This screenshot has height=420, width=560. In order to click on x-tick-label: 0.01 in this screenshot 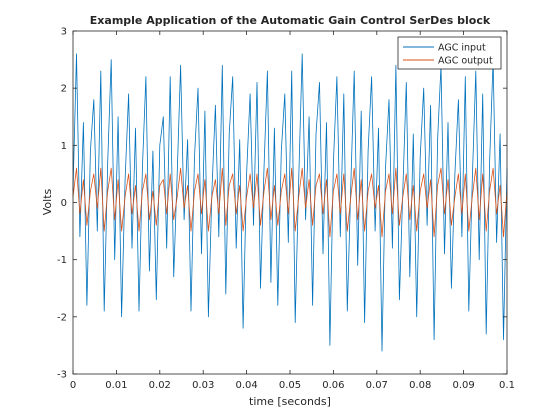, I will do `click(116, 385)`.